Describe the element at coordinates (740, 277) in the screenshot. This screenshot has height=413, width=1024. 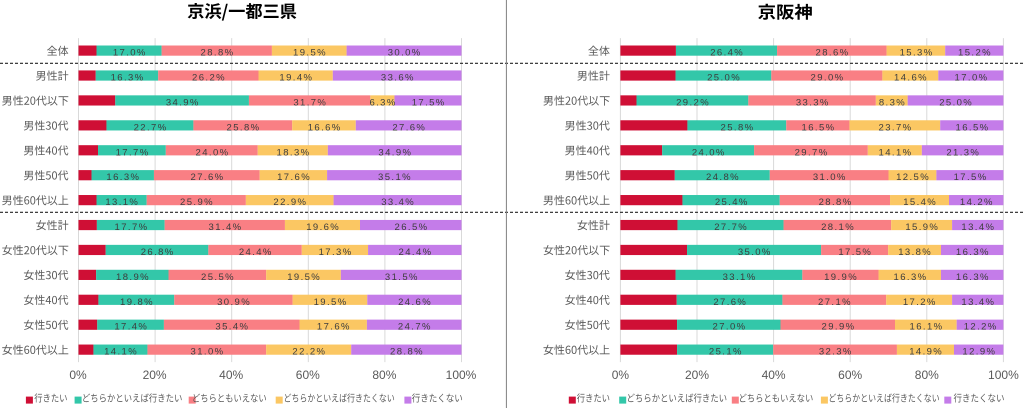
I see `svg-text: 33.1%` at that location.